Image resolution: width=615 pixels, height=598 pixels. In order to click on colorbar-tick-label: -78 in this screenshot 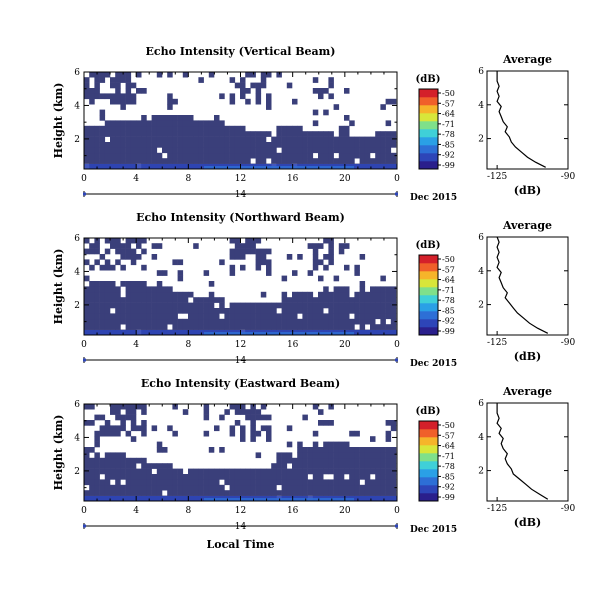, I will do `click(448, 134)`.